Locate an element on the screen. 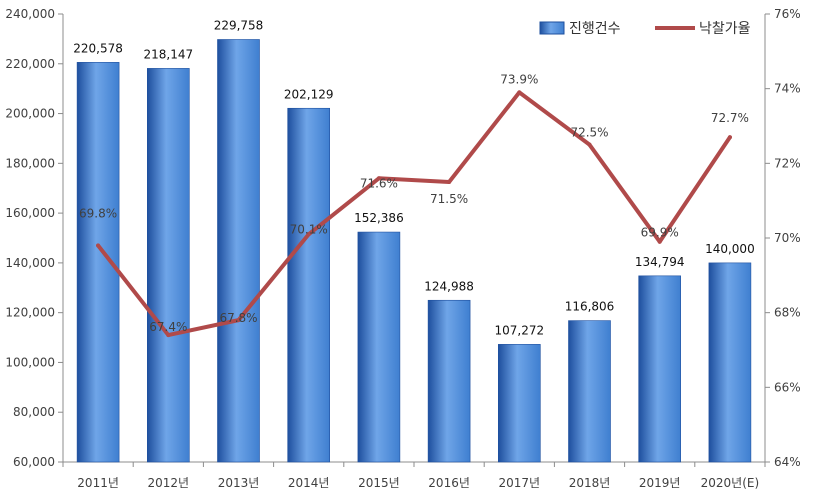 The height and width of the screenshot is (501, 814). line-value-label: 71.5% is located at coordinates (449, 199).